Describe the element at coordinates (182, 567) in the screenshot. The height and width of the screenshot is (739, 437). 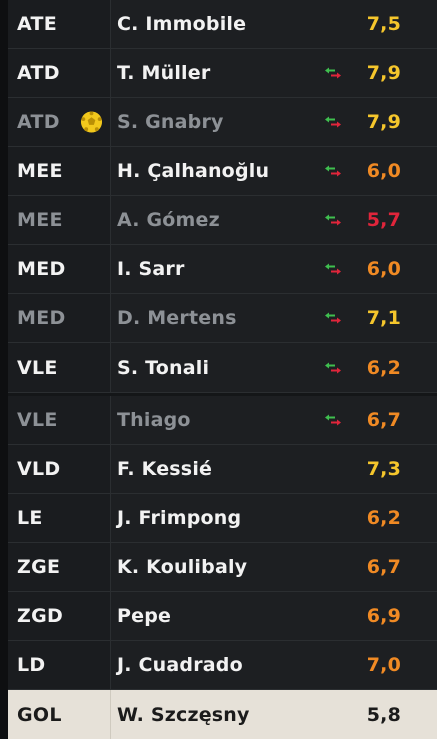
I see `player-name: K. Koulibaly` at that location.